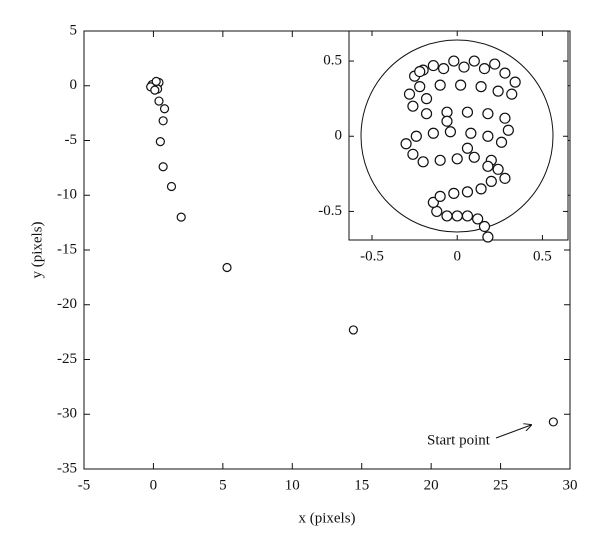  I want to click on y-tick-label: -30, so click(67, 414).